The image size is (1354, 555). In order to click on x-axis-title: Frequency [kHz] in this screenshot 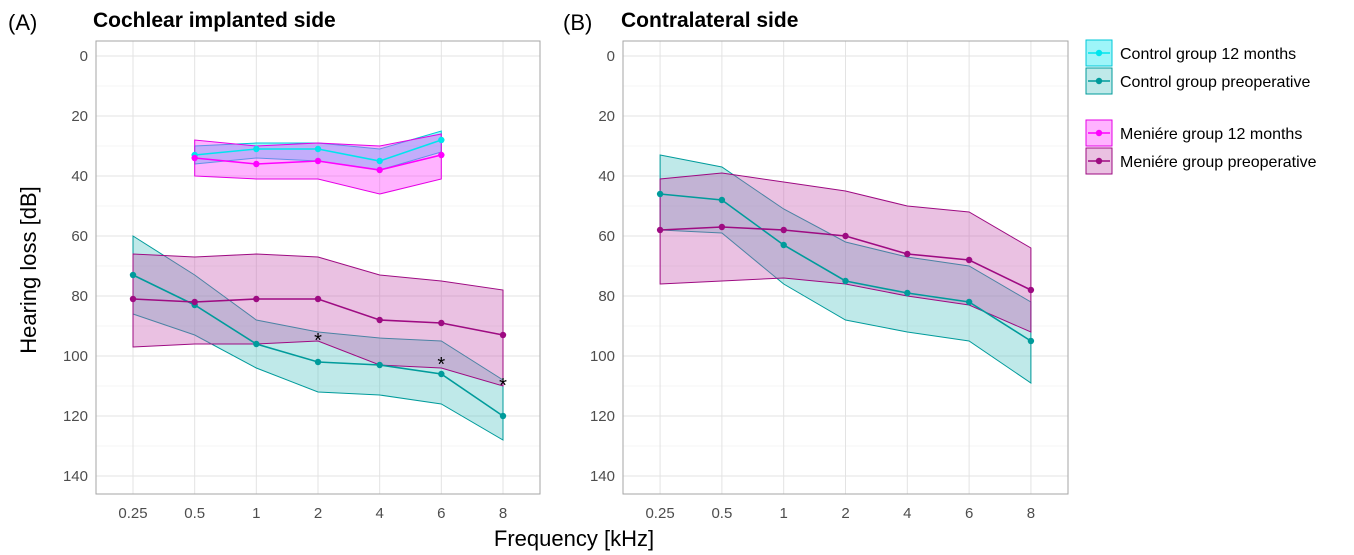, I will do `click(574, 538)`.